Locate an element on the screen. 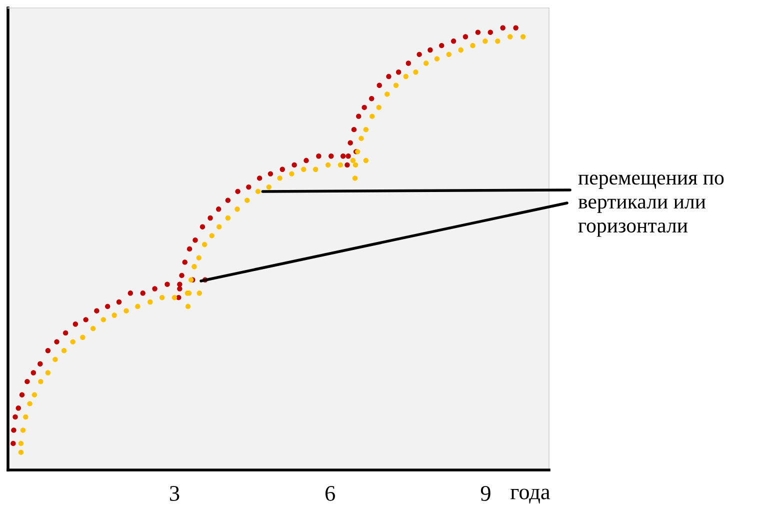 This screenshot has height=512, width=762. x-tick-label: 9 is located at coordinates (485, 493).